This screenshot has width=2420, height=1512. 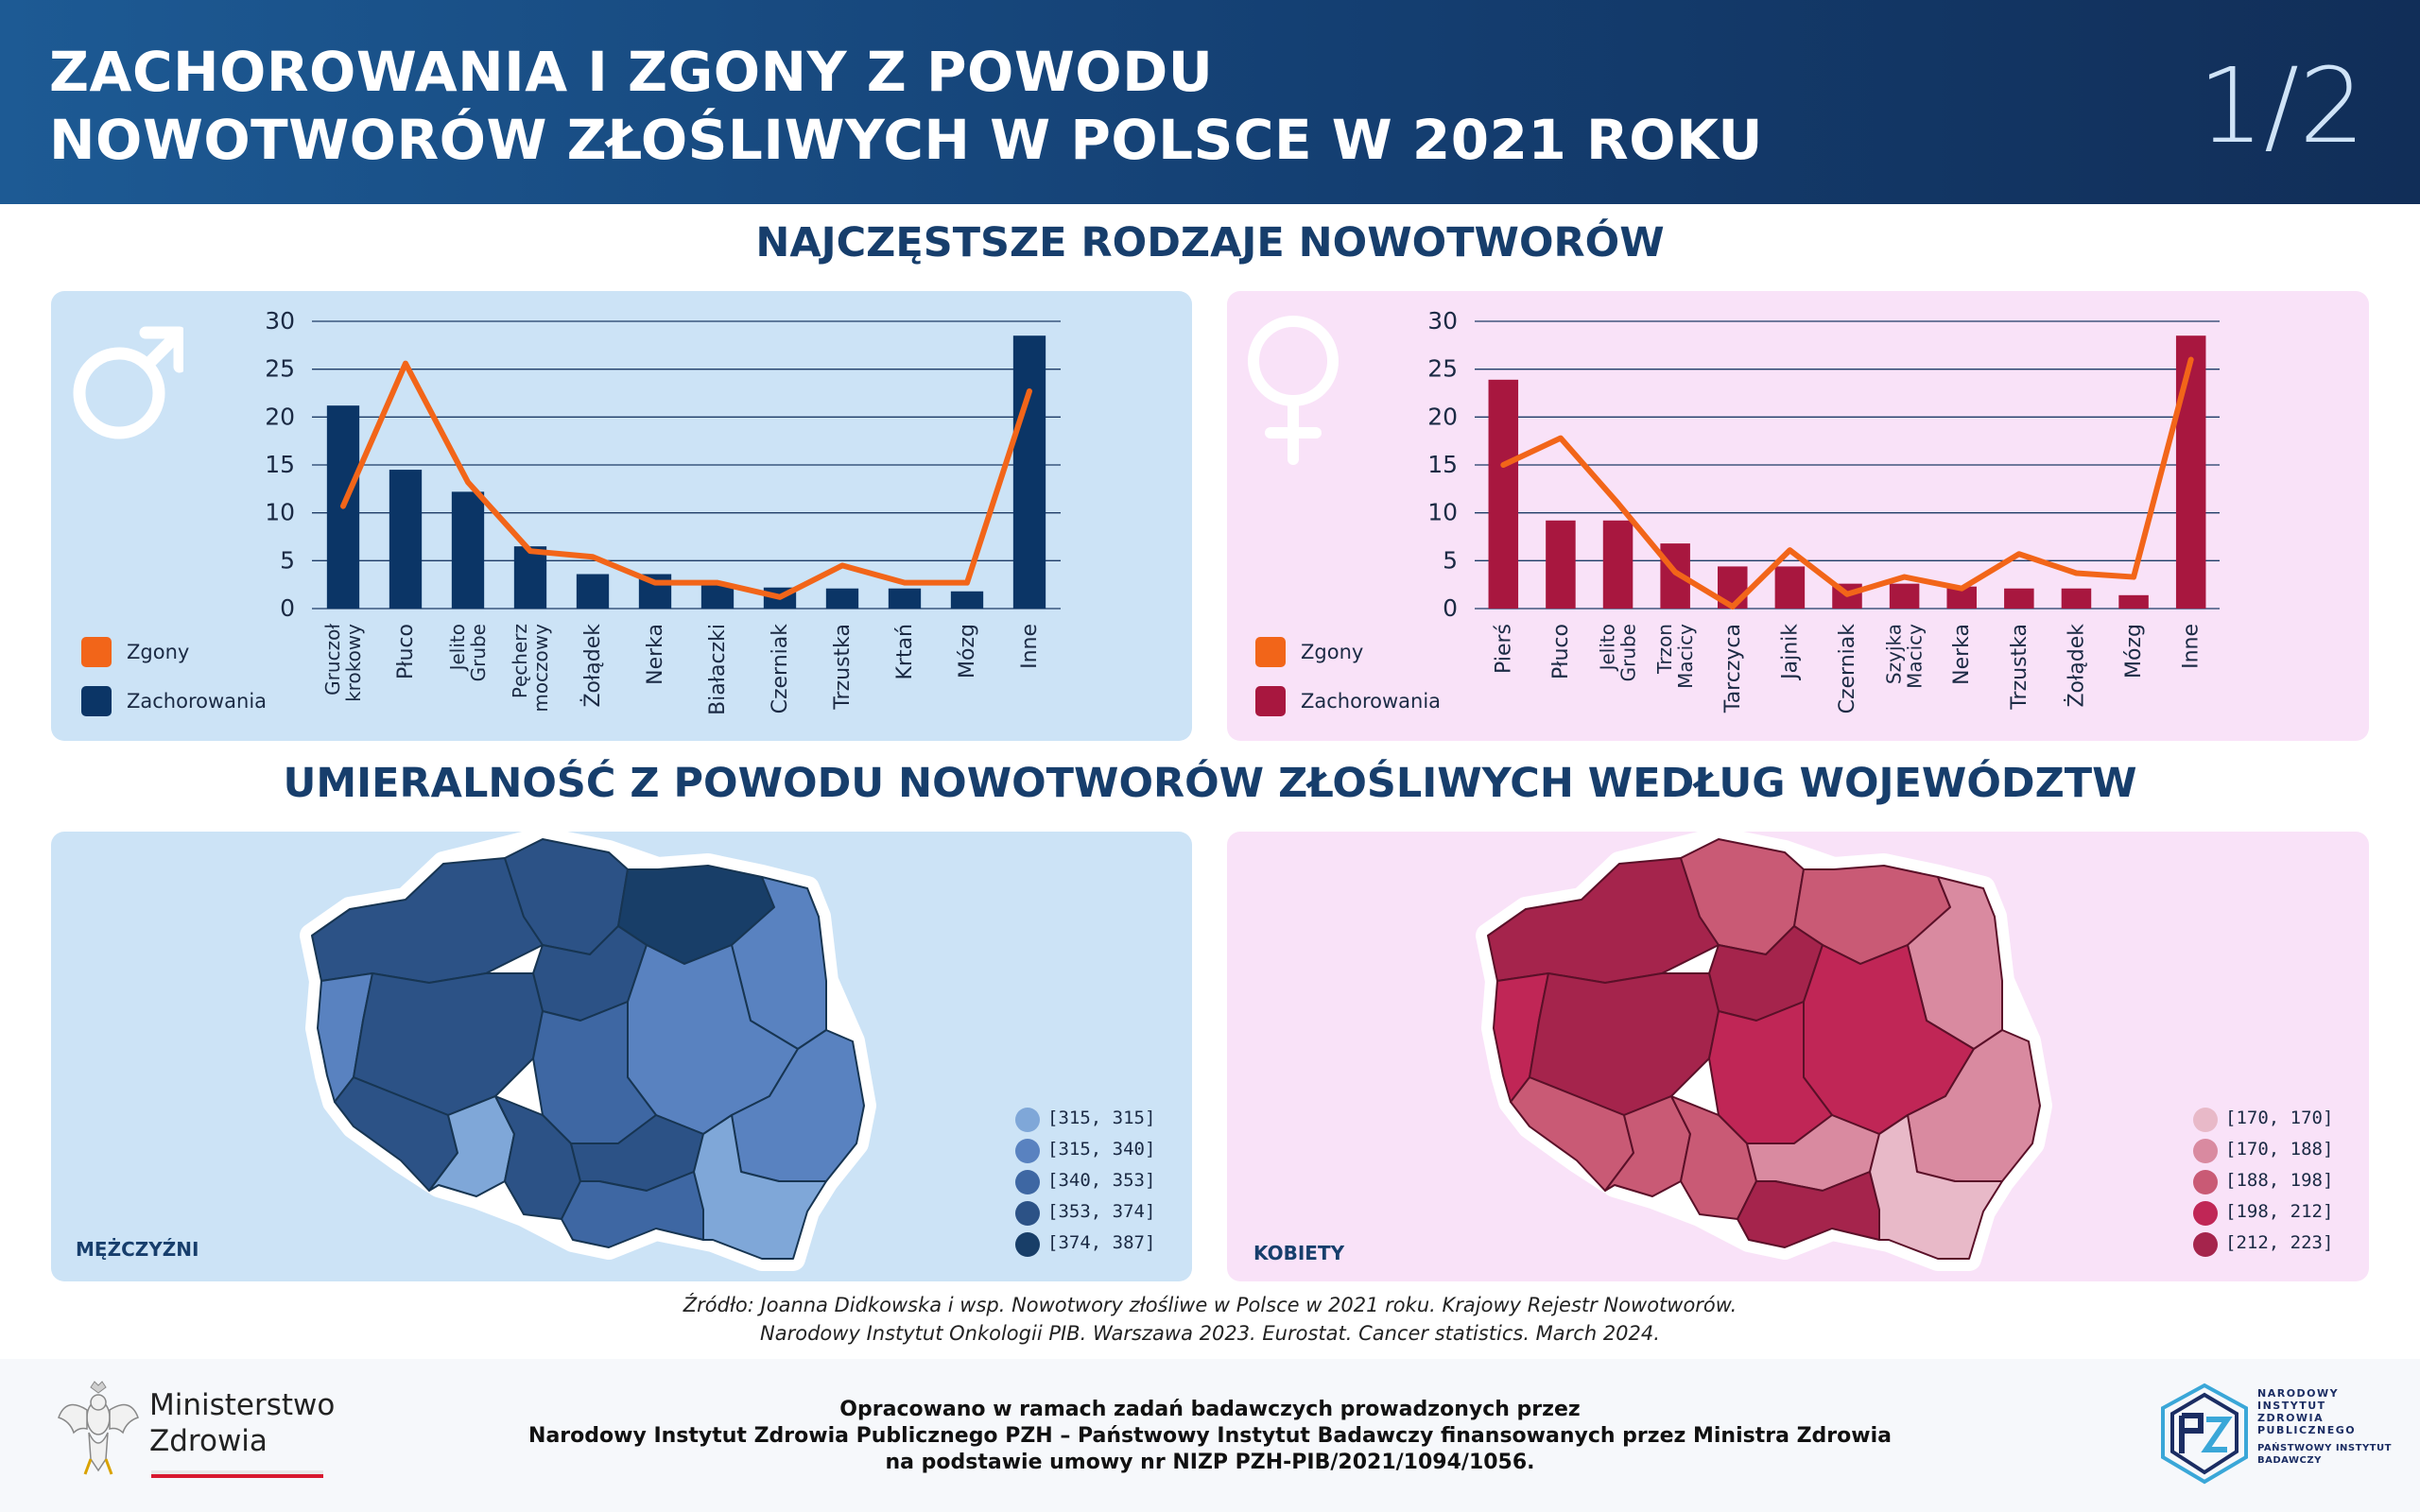 What do you see at coordinates (1936, 1187) in the screenshot?
I see `region-podkarpackie` at bounding box center [1936, 1187].